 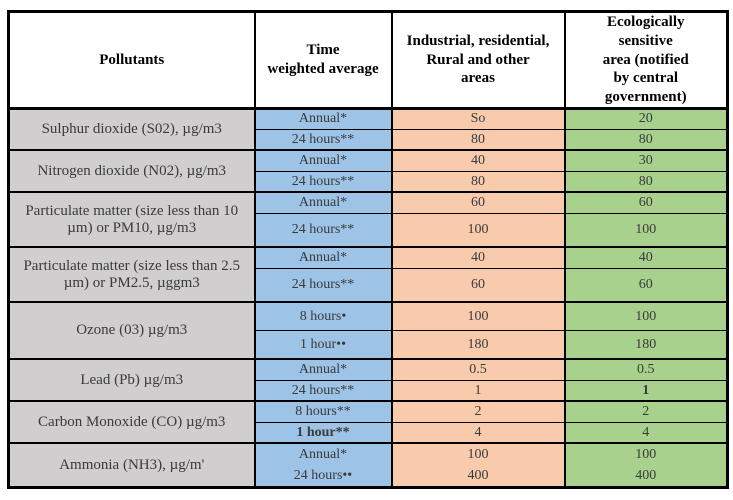 I want to click on industrial-cell: 180, so click(x=477, y=344).